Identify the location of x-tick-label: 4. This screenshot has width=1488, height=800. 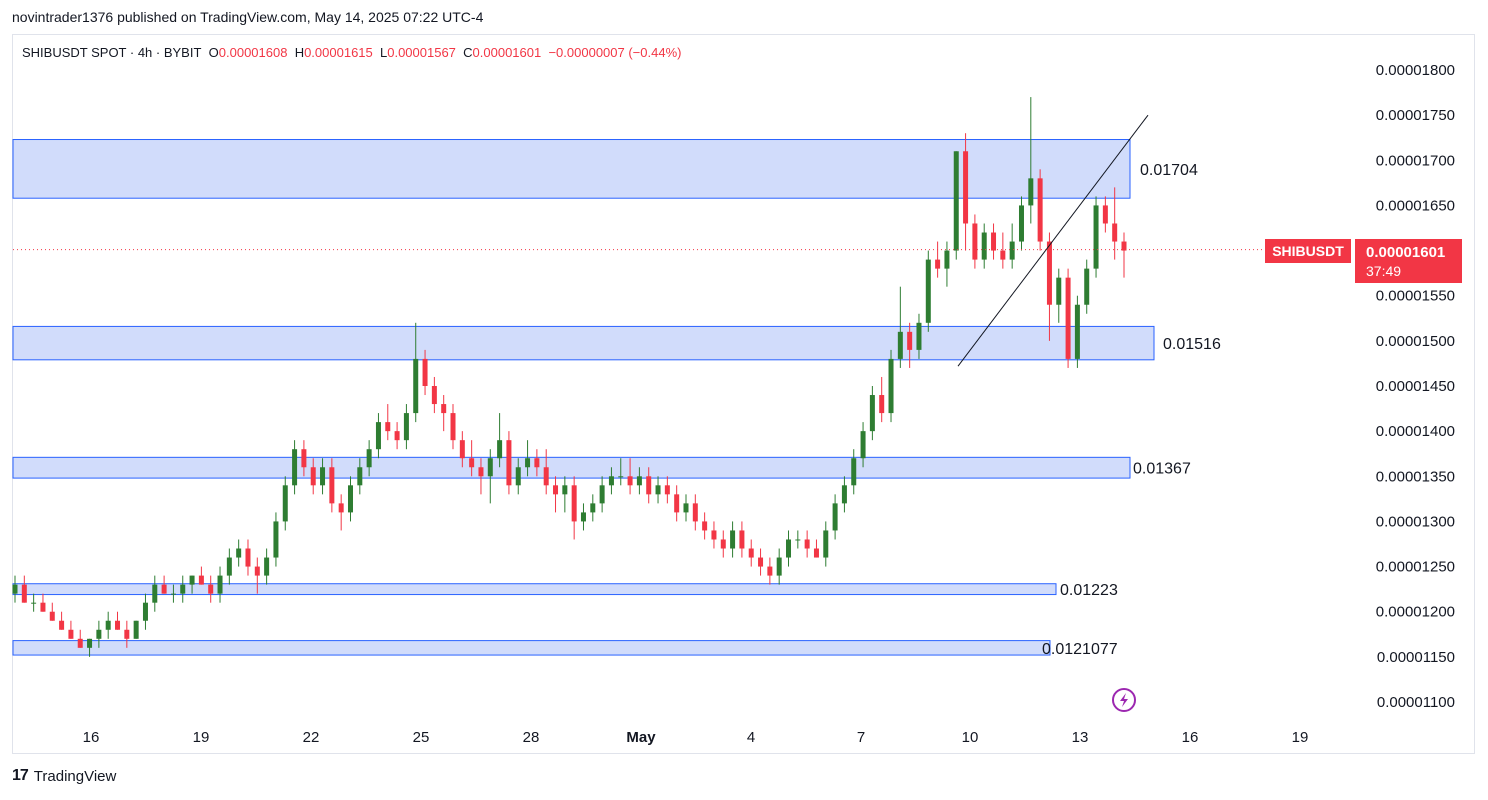
(751, 737).